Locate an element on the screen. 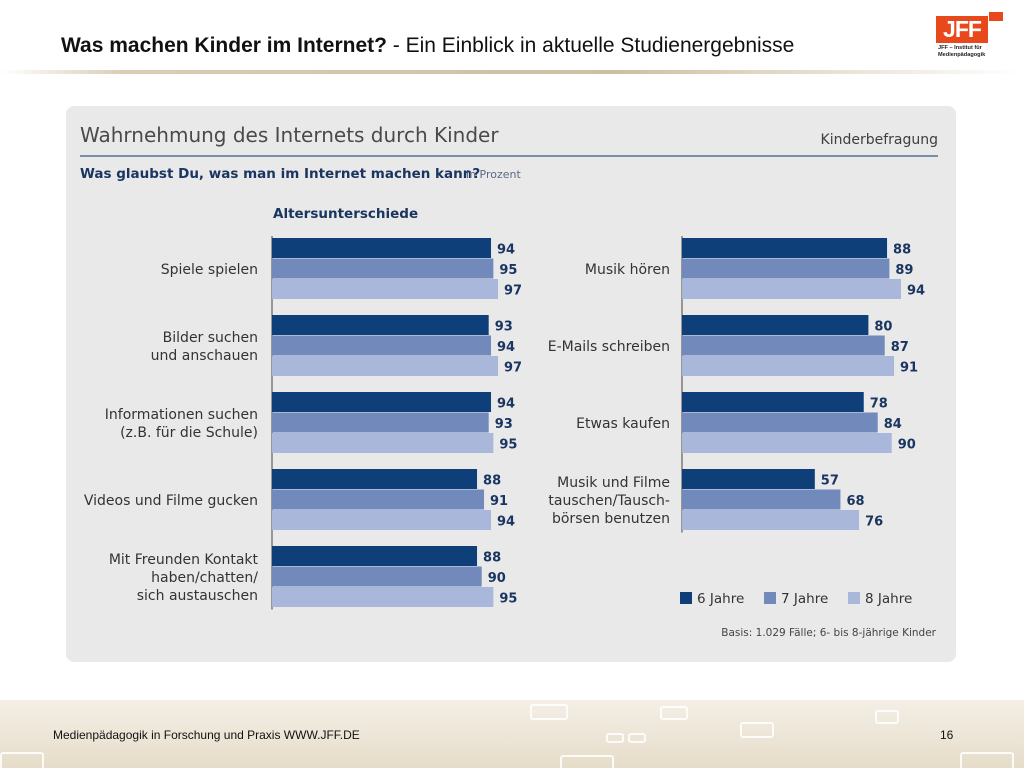  category-label: Musik und Filme is located at coordinates (613, 483).